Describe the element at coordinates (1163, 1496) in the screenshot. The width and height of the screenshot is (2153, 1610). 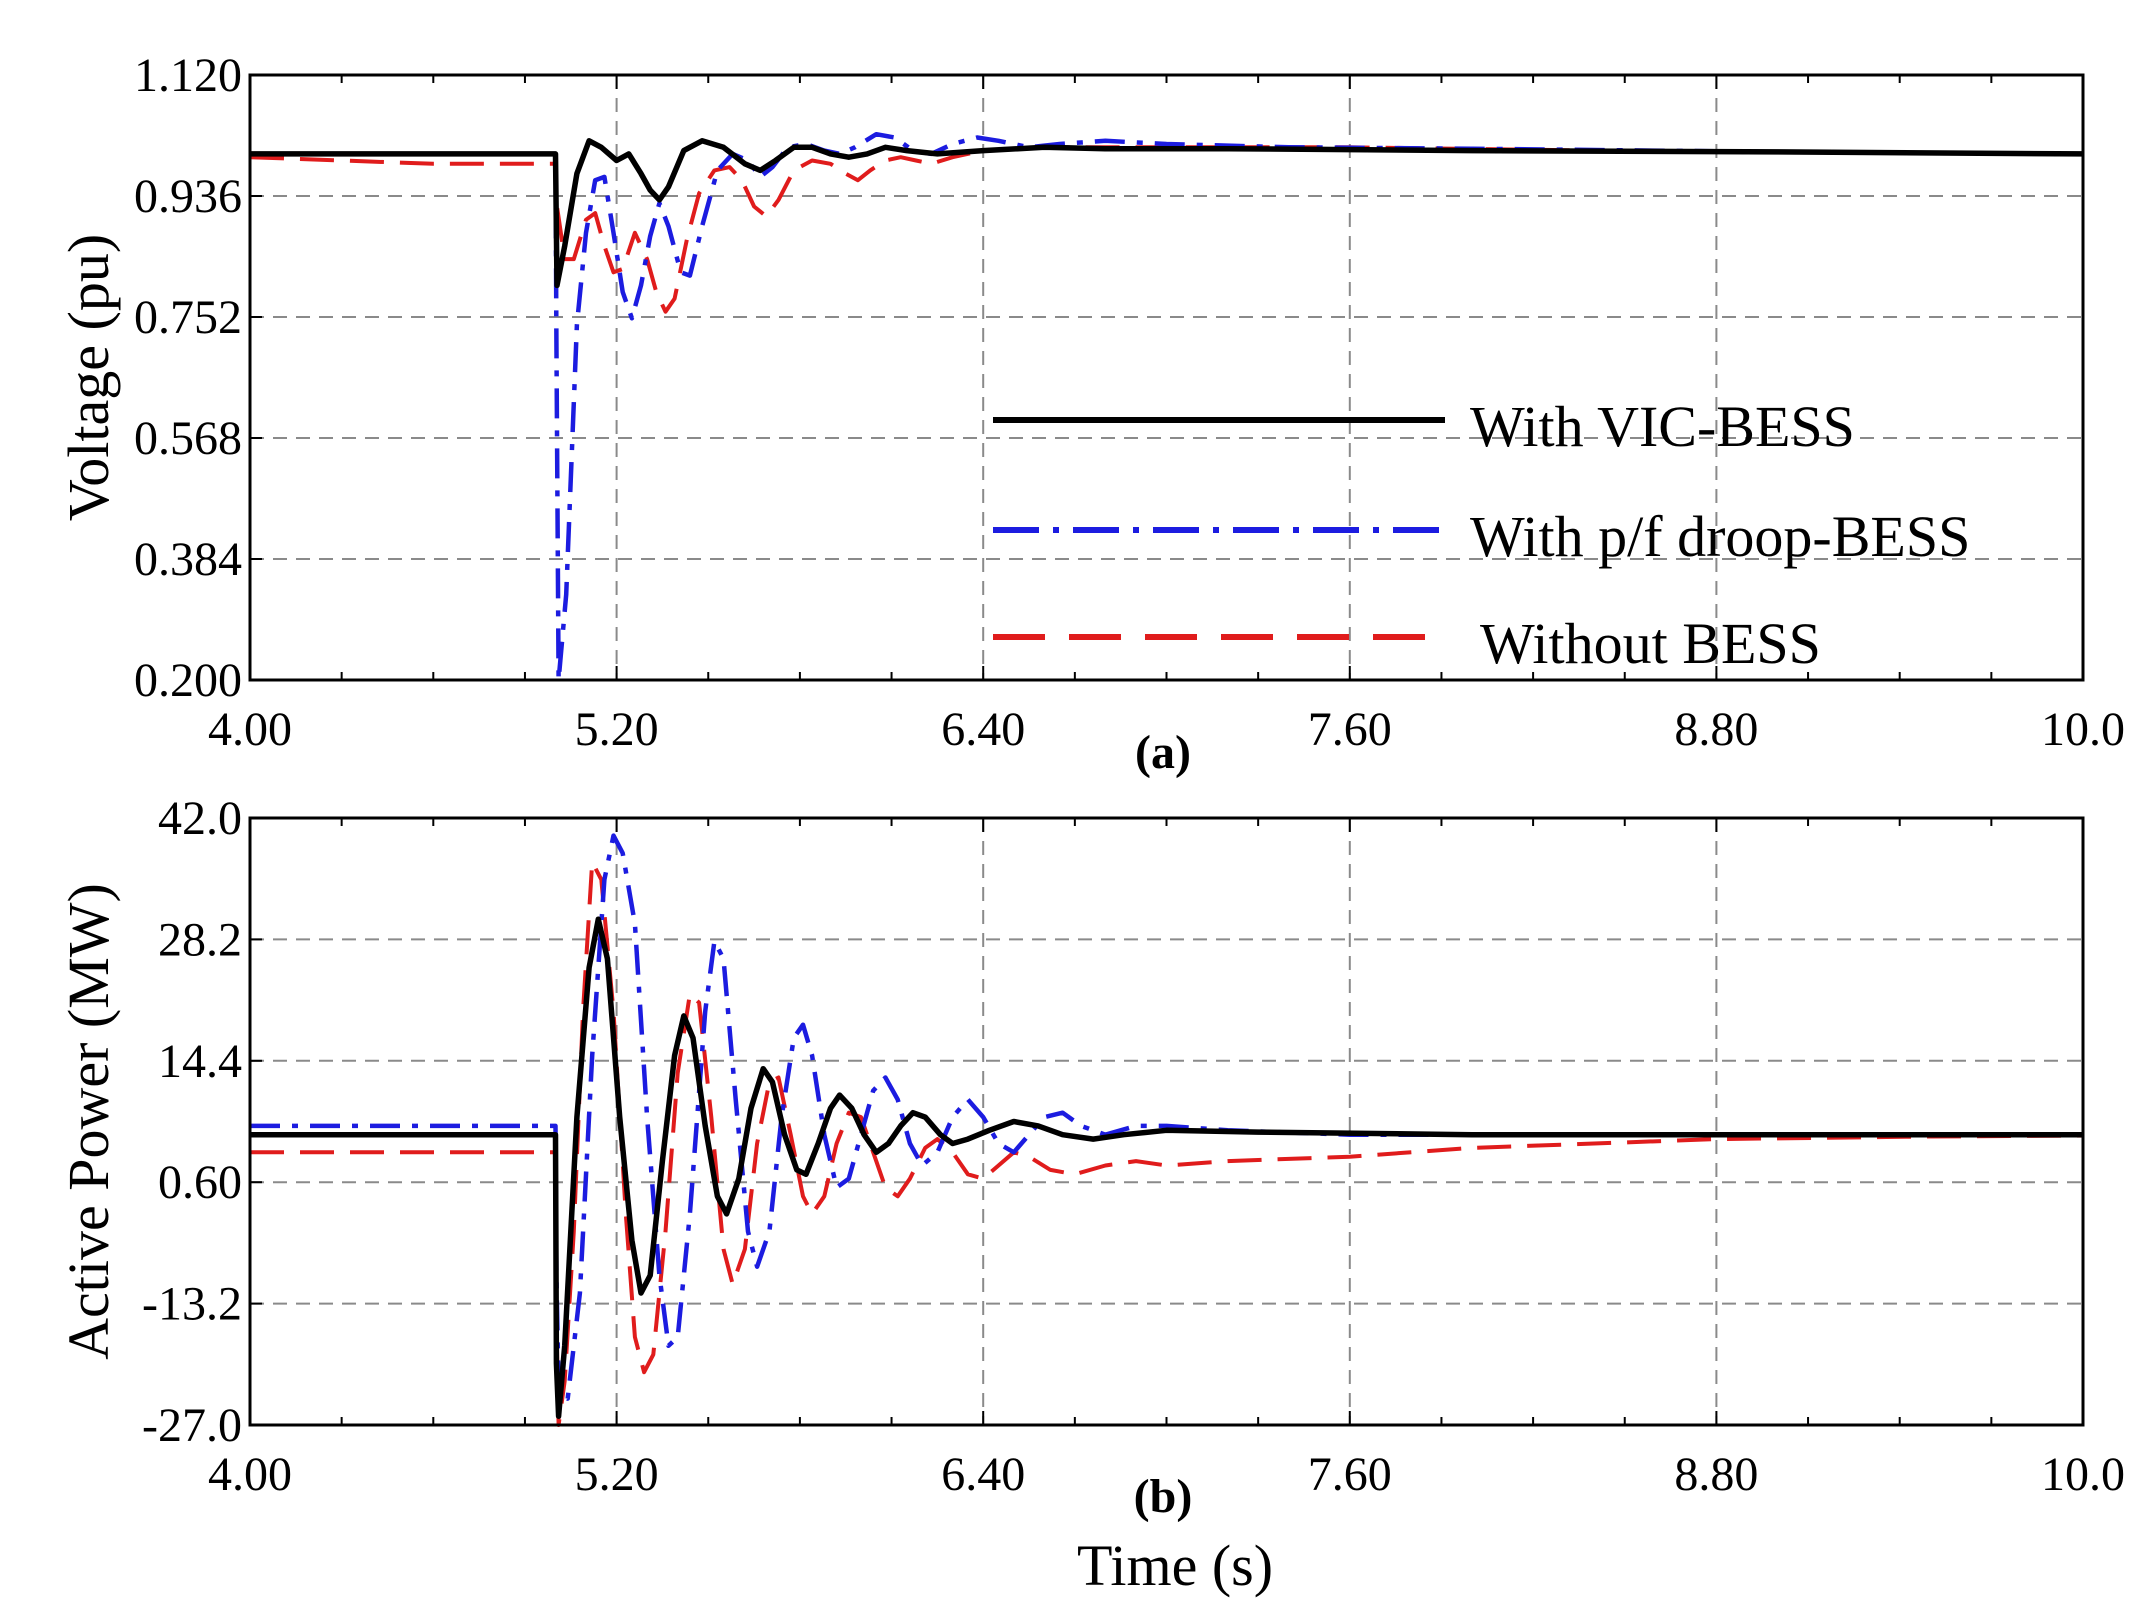
I see `panel-label-b: (b)` at that location.